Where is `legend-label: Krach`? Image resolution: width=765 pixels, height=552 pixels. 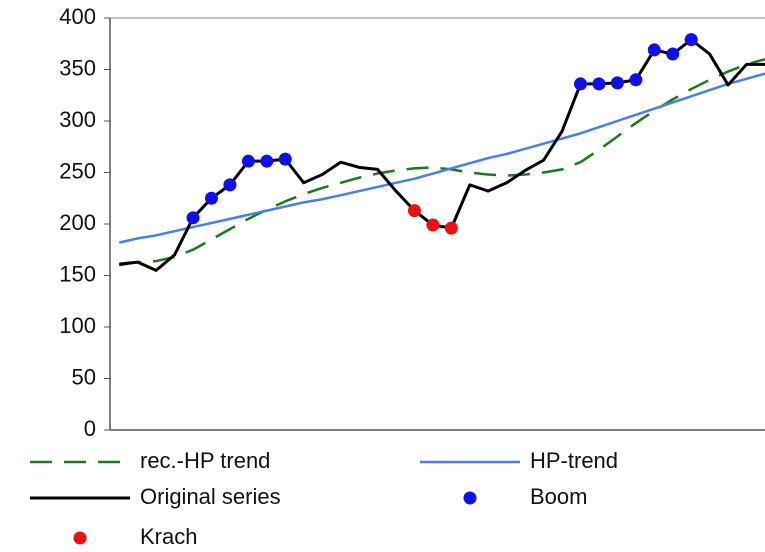
legend-label: Krach is located at coordinates (168, 536).